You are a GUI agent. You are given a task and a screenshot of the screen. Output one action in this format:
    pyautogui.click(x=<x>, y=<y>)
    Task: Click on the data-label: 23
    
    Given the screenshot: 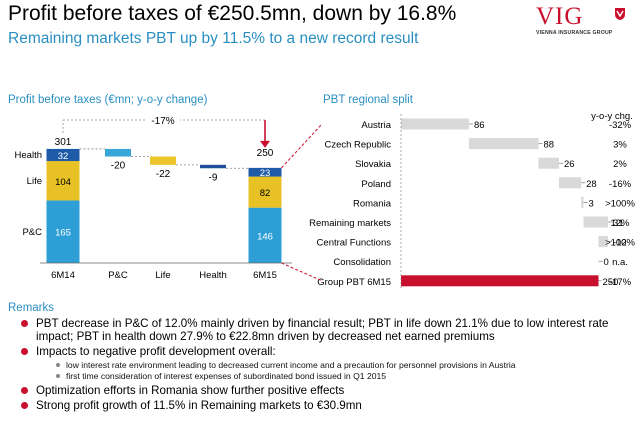 What is the action you would take?
    pyautogui.click(x=265, y=173)
    